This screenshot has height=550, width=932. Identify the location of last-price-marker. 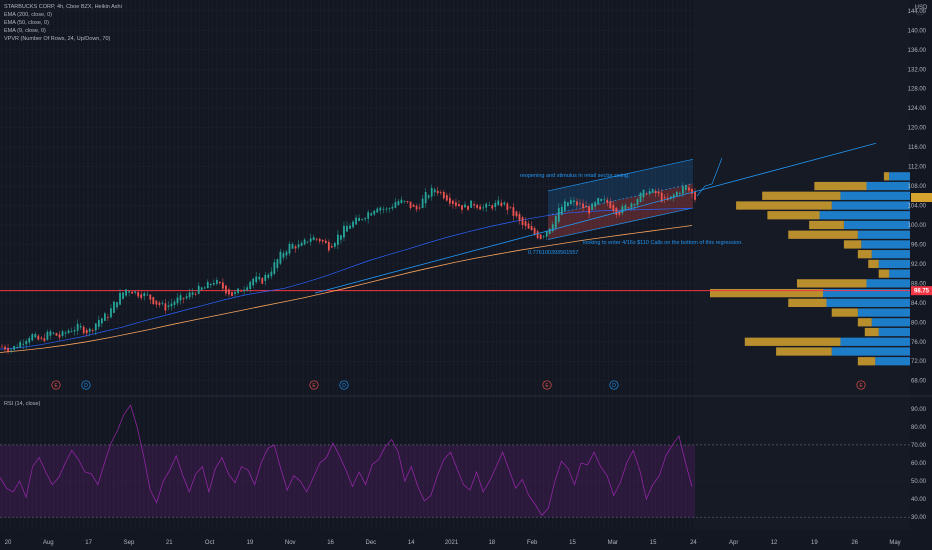
(921, 197).